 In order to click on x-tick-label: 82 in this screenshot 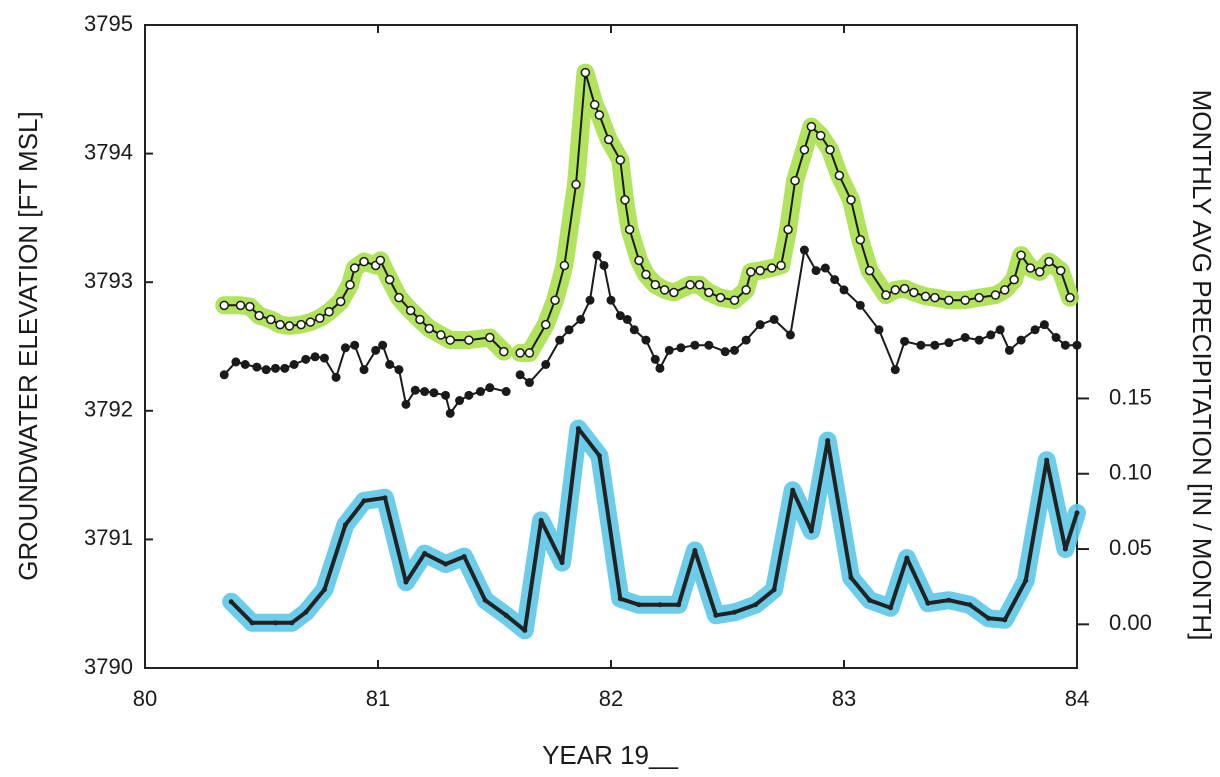, I will do `click(611, 698)`.